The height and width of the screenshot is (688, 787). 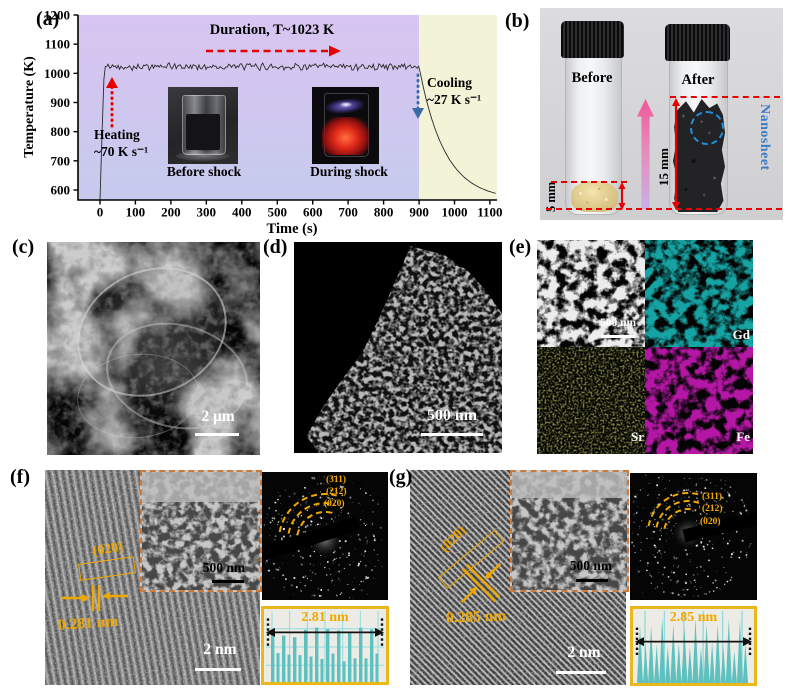 What do you see at coordinates (224, 567) in the screenshot?
I see `inset-scale-label-f: 500 nm` at bounding box center [224, 567].